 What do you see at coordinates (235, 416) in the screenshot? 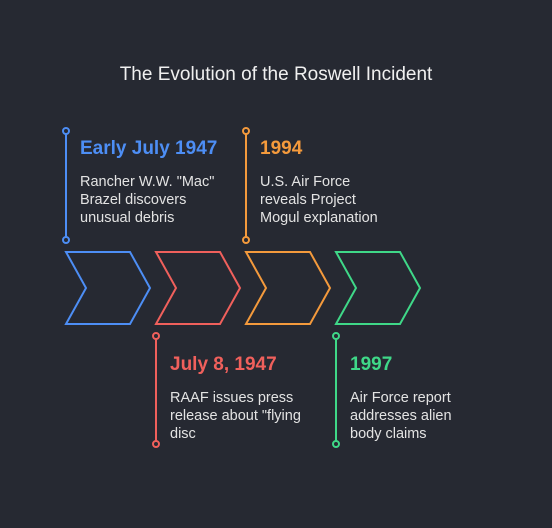
I see `desc-line: release about "flying` at bounding box center [235, 416].